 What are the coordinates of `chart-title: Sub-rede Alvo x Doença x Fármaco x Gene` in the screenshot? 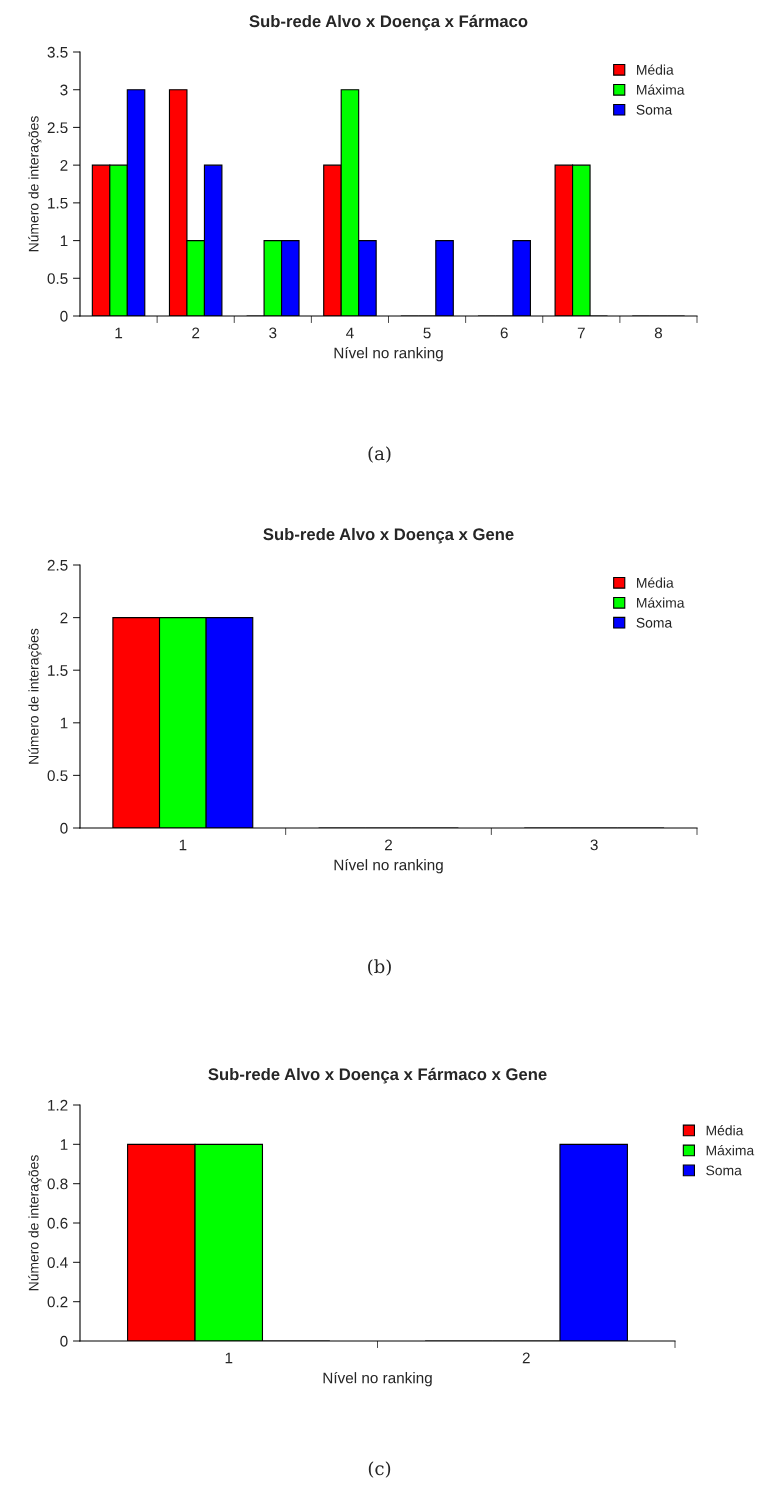 It's located at (377, 1075).